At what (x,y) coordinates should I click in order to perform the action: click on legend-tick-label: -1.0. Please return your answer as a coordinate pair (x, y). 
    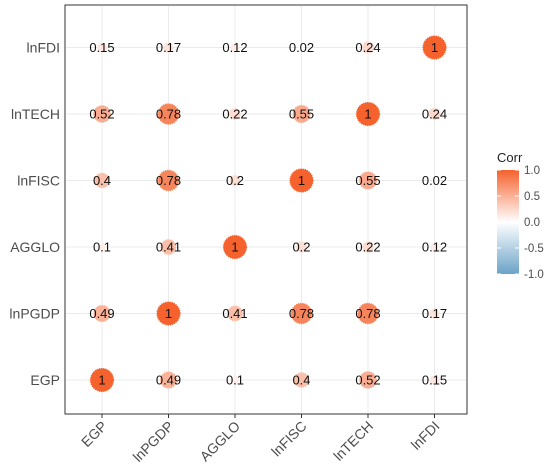
    Looking at the image, I should click on (534, 275).